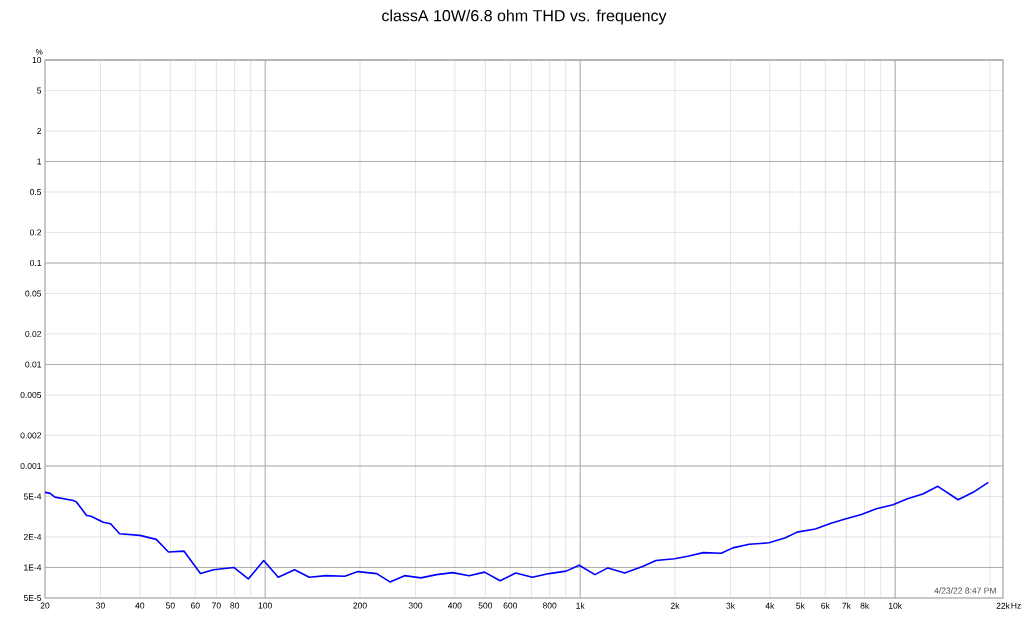 The width and height of the screenshot is (1024, 622). What do you see at coordinates (485, 605) in the screenshot?
I see `x-tick-label: 500` at bounding box center [485, 605].